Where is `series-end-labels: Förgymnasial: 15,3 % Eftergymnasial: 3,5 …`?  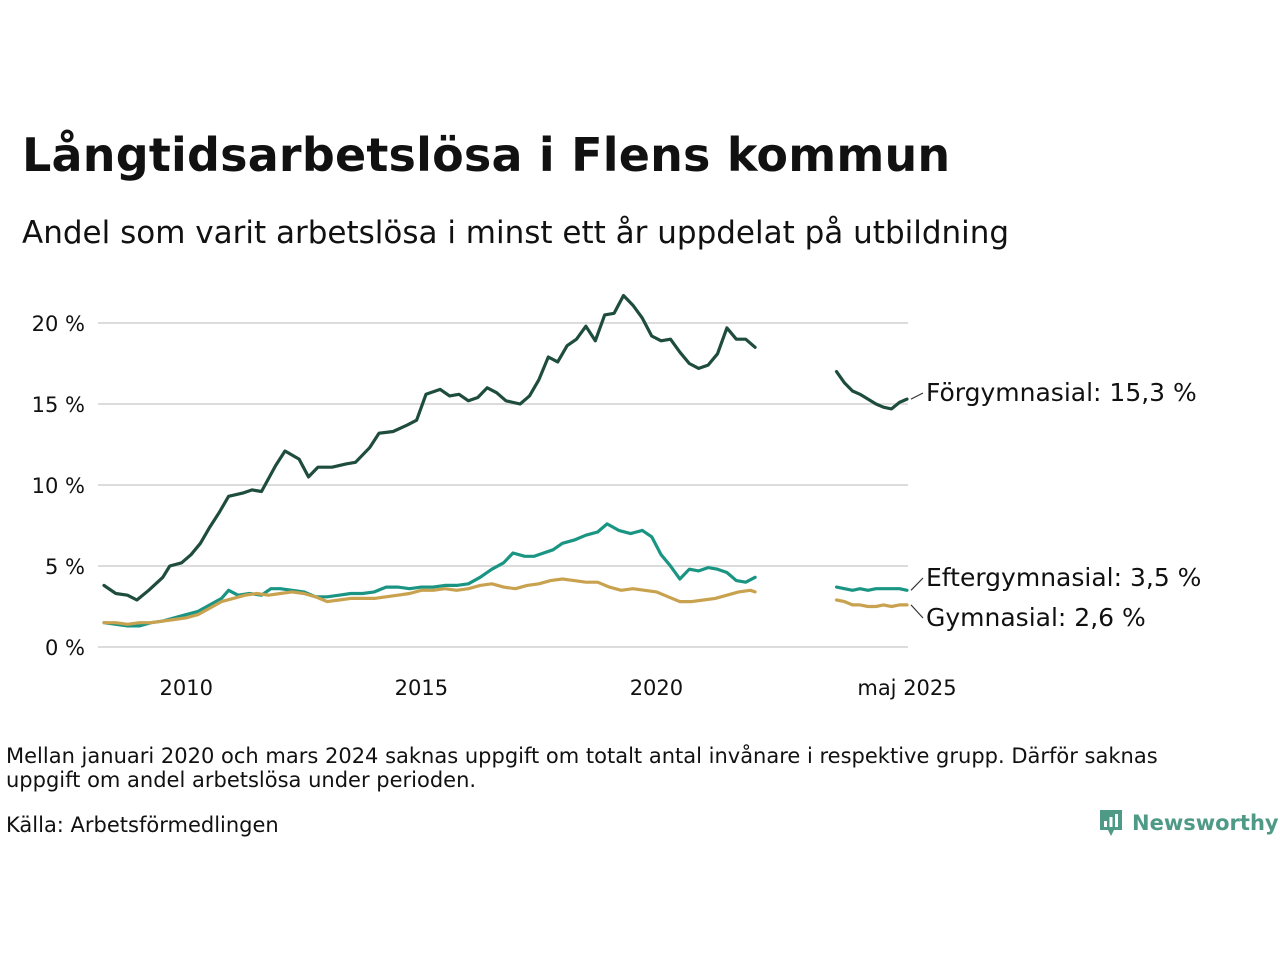
series-end-labels: Förgymnasial: 15,3 % Eftergymnasial: 3,5 … is located at coordinates (1055, 505).